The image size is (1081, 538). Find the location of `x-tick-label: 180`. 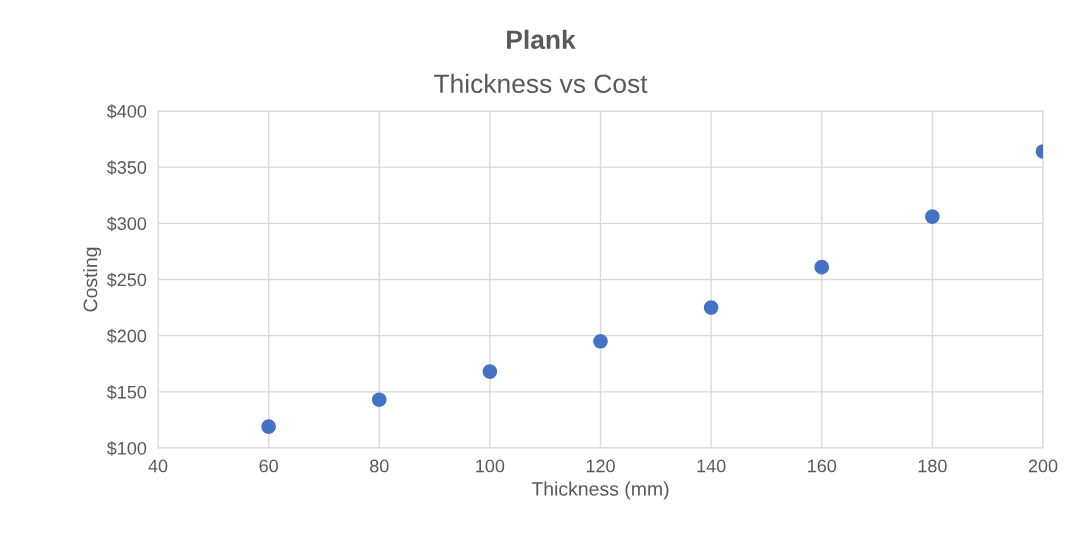

x-tick-label: 180 is located at coordinates (932, 466).